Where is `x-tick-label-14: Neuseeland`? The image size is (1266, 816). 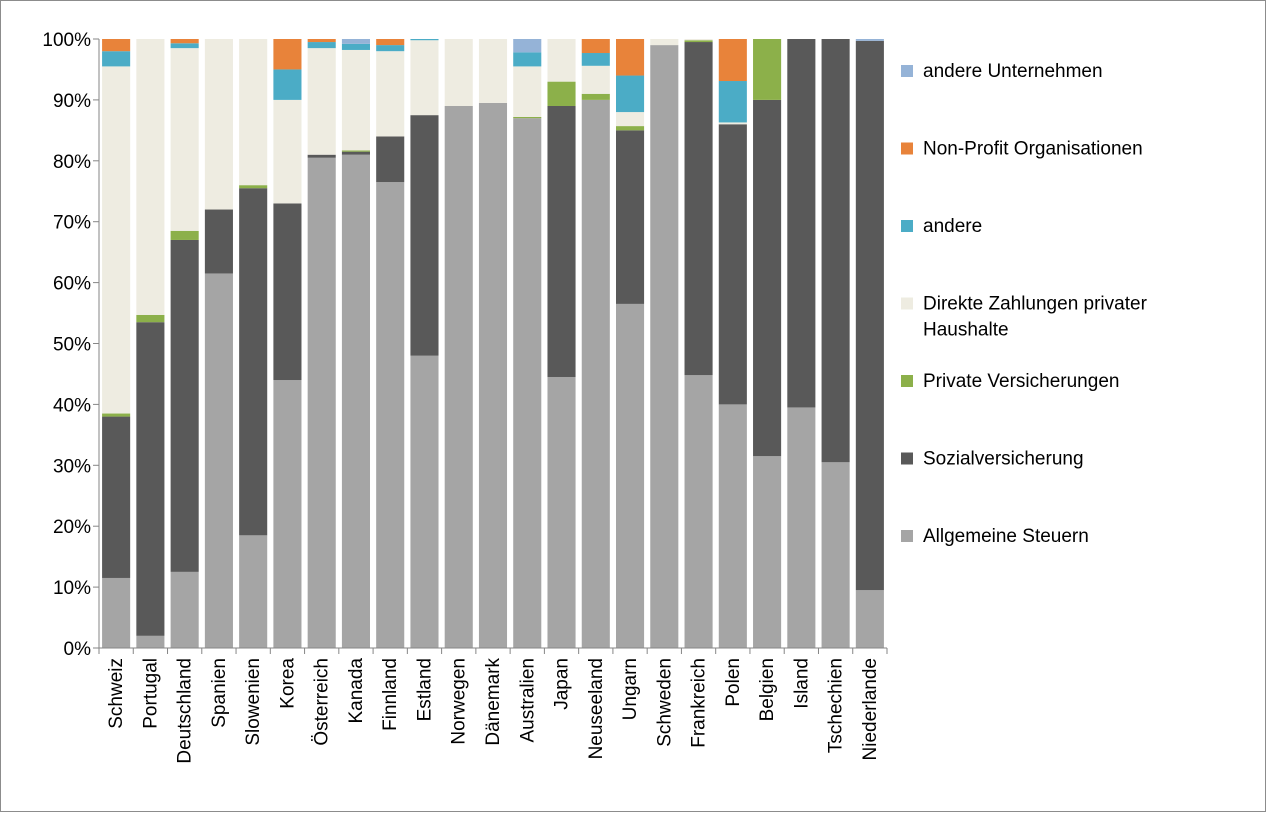
x-tick-label-14: Neuseeland is located at coordinates (596, 708).